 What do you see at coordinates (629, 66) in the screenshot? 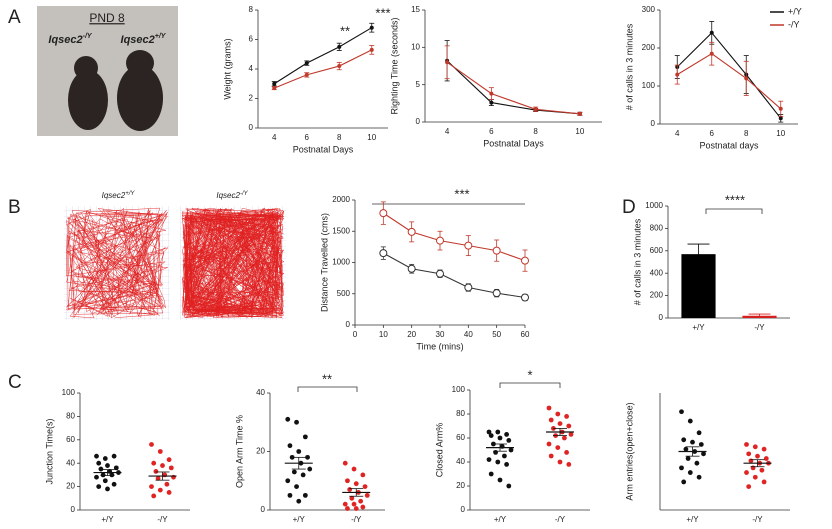
I see `y-axis-label: # of calls in 3 minutes` at bounding box center [629, 66].